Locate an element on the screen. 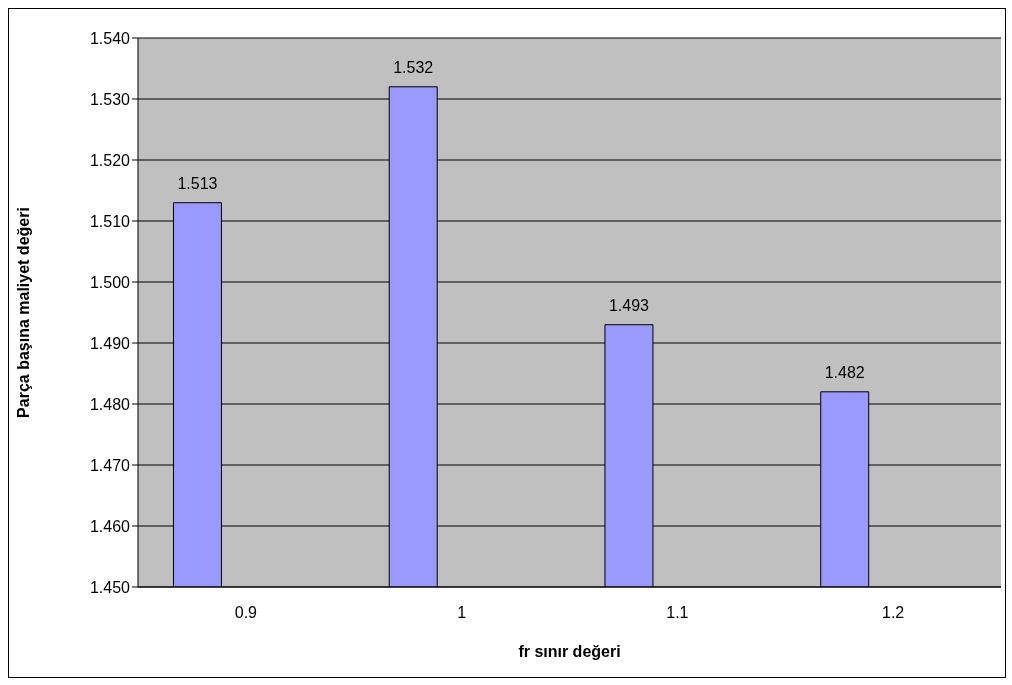  y-tick-label: 1.460 is located at coordinates (110, 526).